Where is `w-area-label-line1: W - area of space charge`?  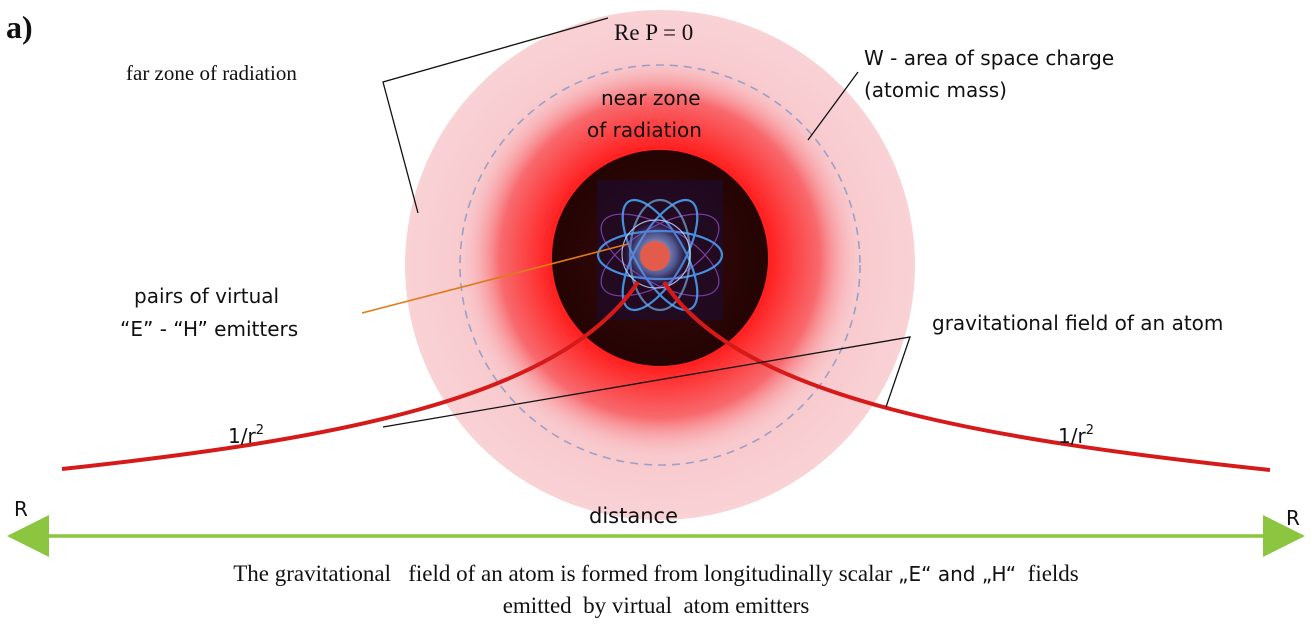 w-area-label-line1: W - area of space charge is located at coordinates (989, 58).